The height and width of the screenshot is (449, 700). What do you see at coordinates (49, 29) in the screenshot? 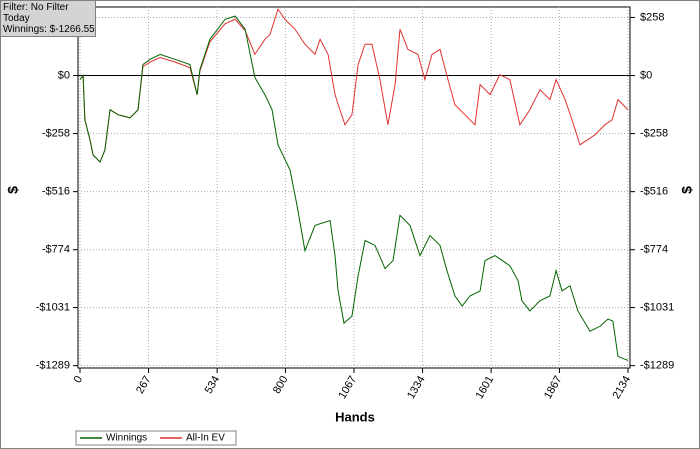
I see `winnings-text: Winnings: $-1266.55` at bounding box center [49, 29].